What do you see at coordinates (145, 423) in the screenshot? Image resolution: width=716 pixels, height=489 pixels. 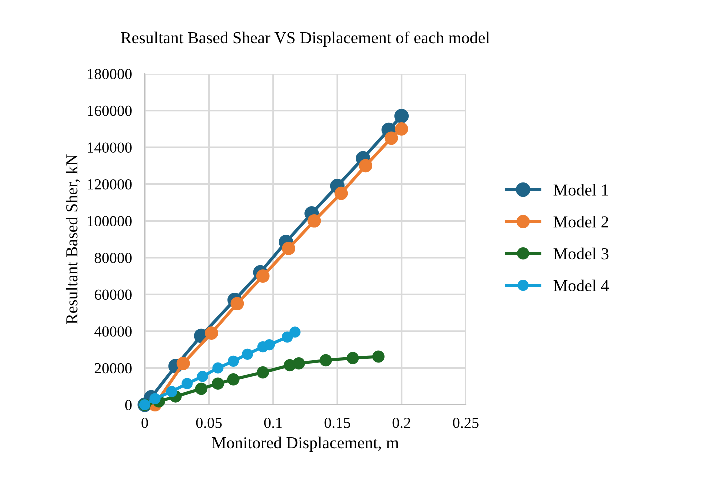 I see `x-tick-label: 0` at bounding box center [145, 423].